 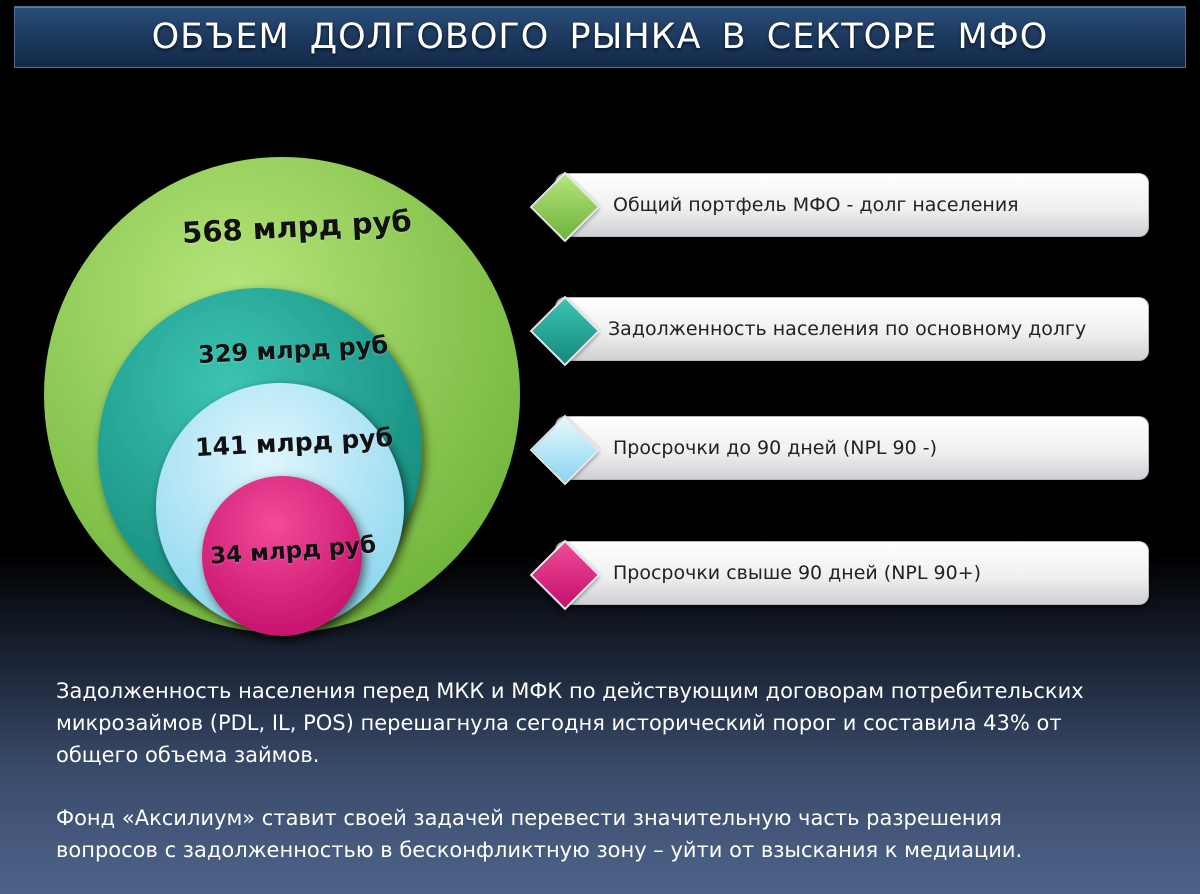 I want to click on page-title: ОБЪЕМ ДОЛГОВОГО РЫНКА В СЕКТОРЕ МФО, so click(x=600, y=37).